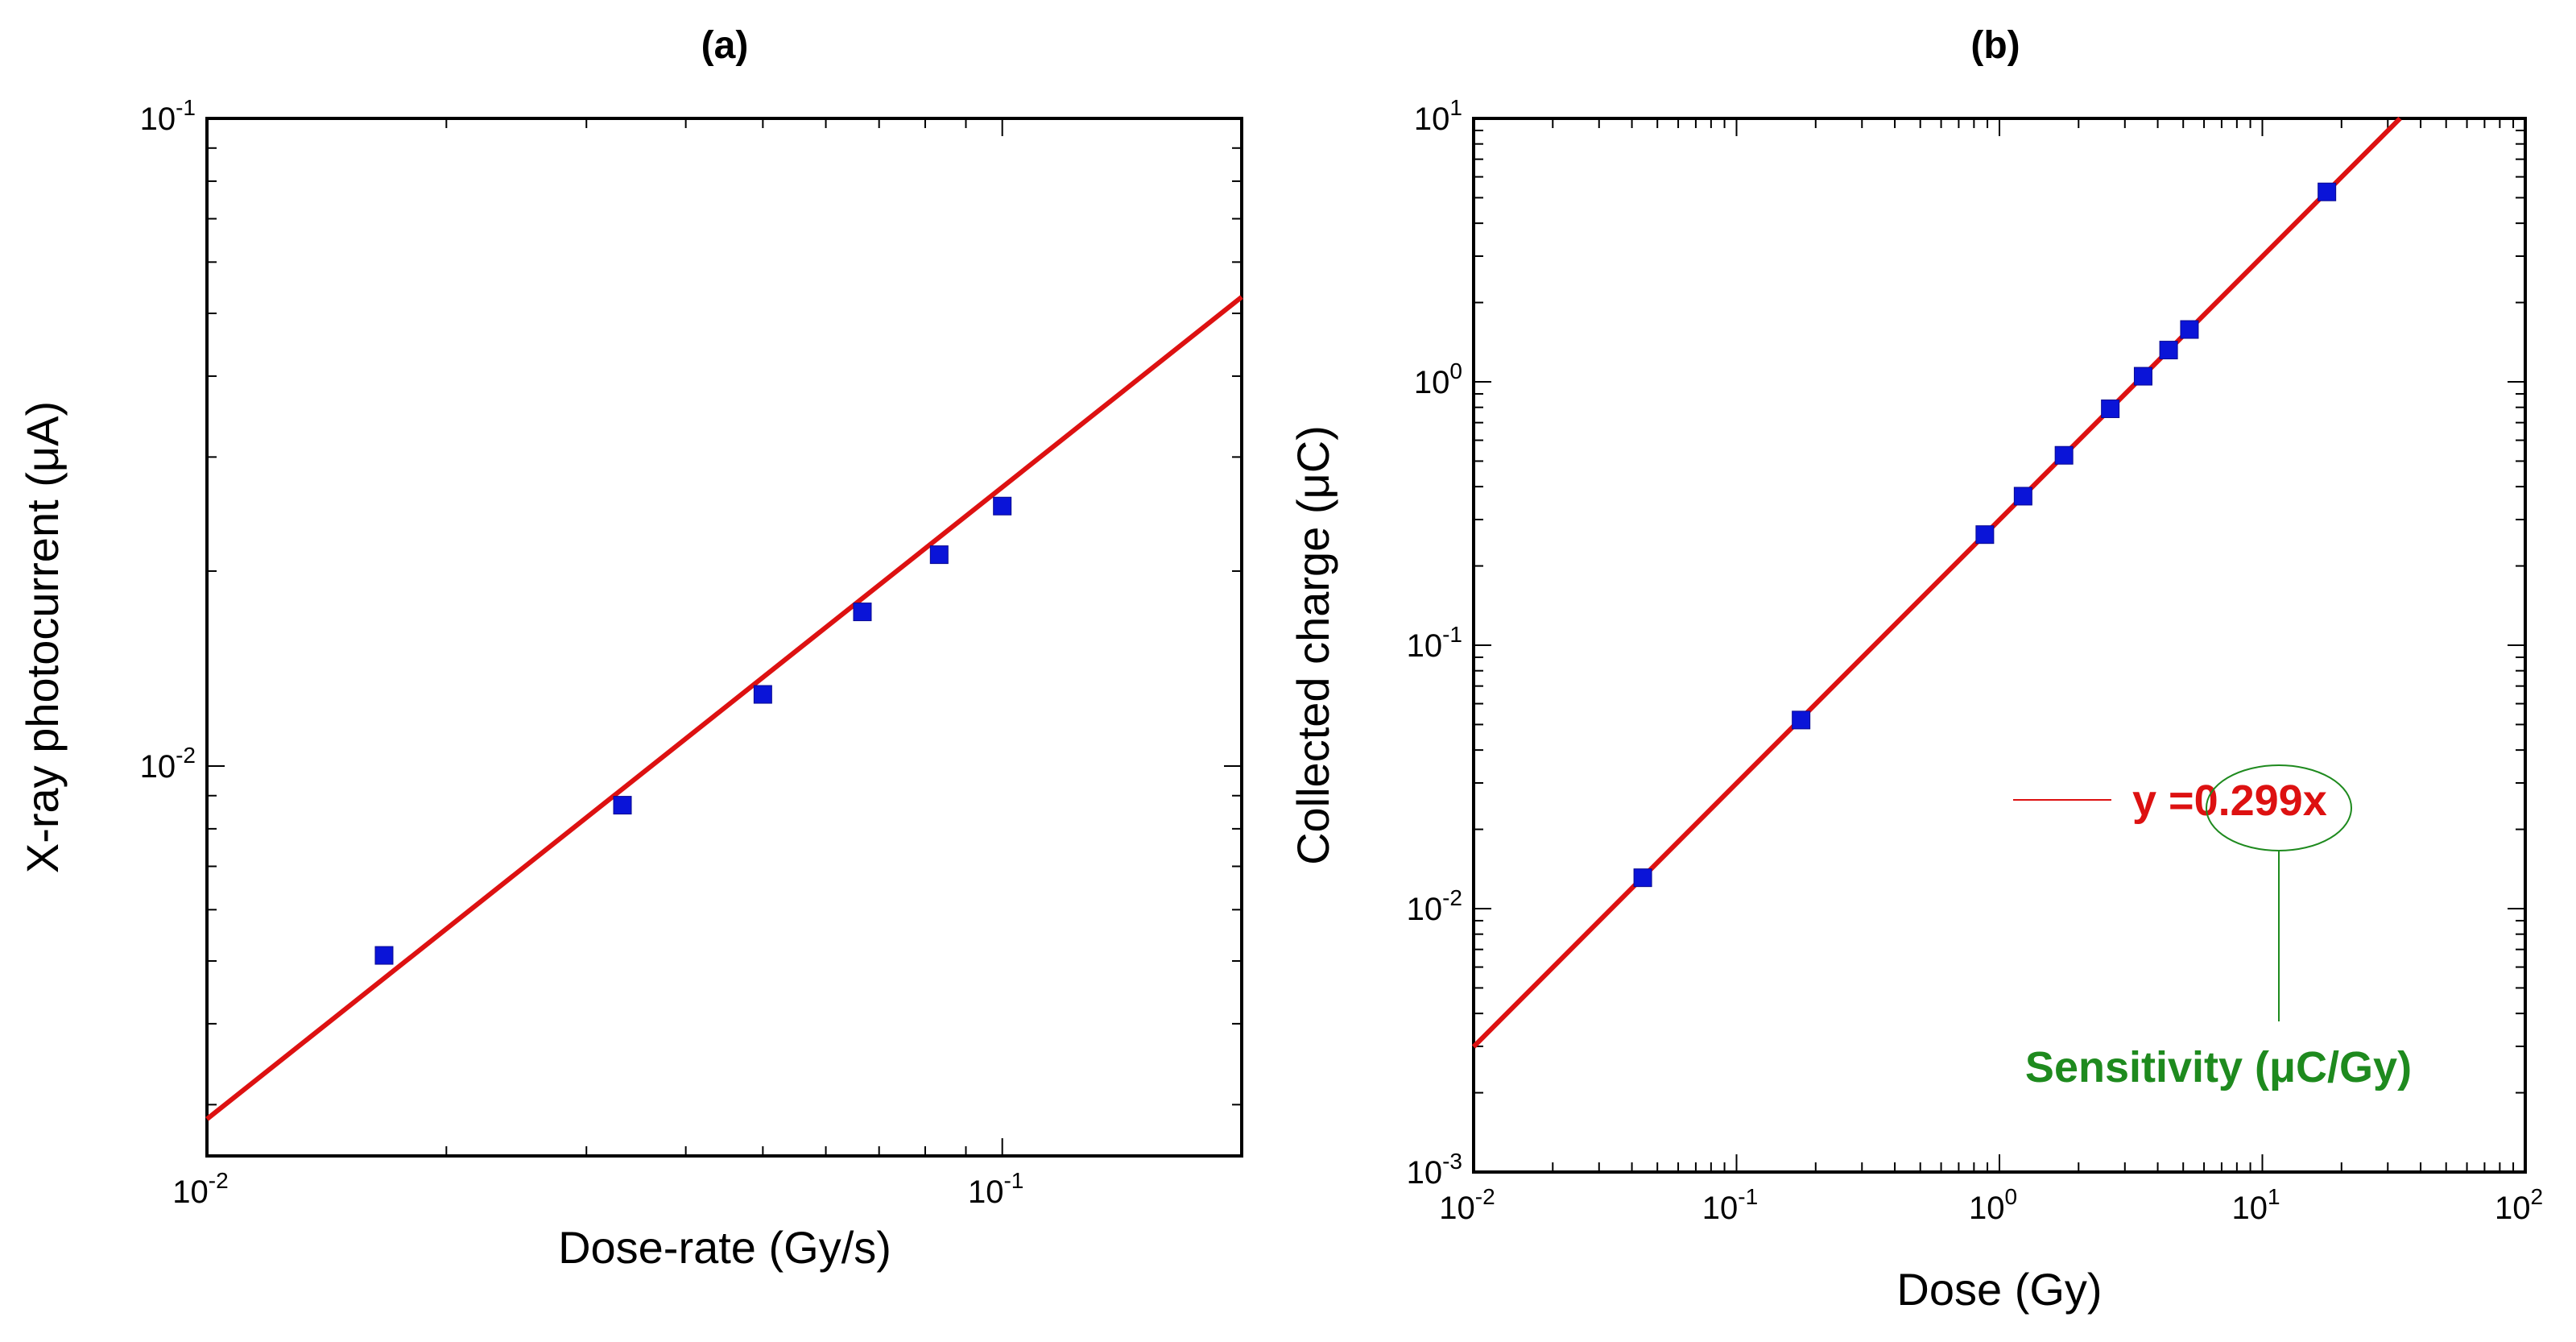 This screenshot has width=2576, height=1342. Describe the element at coordinates (693, 730) in the screenshot. I see `panel-a-markers` at that location.